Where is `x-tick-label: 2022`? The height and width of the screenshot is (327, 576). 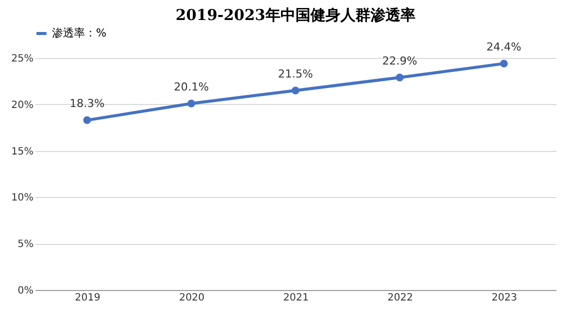
x-tick-label: 2022 is located at coordinates (400, 298).